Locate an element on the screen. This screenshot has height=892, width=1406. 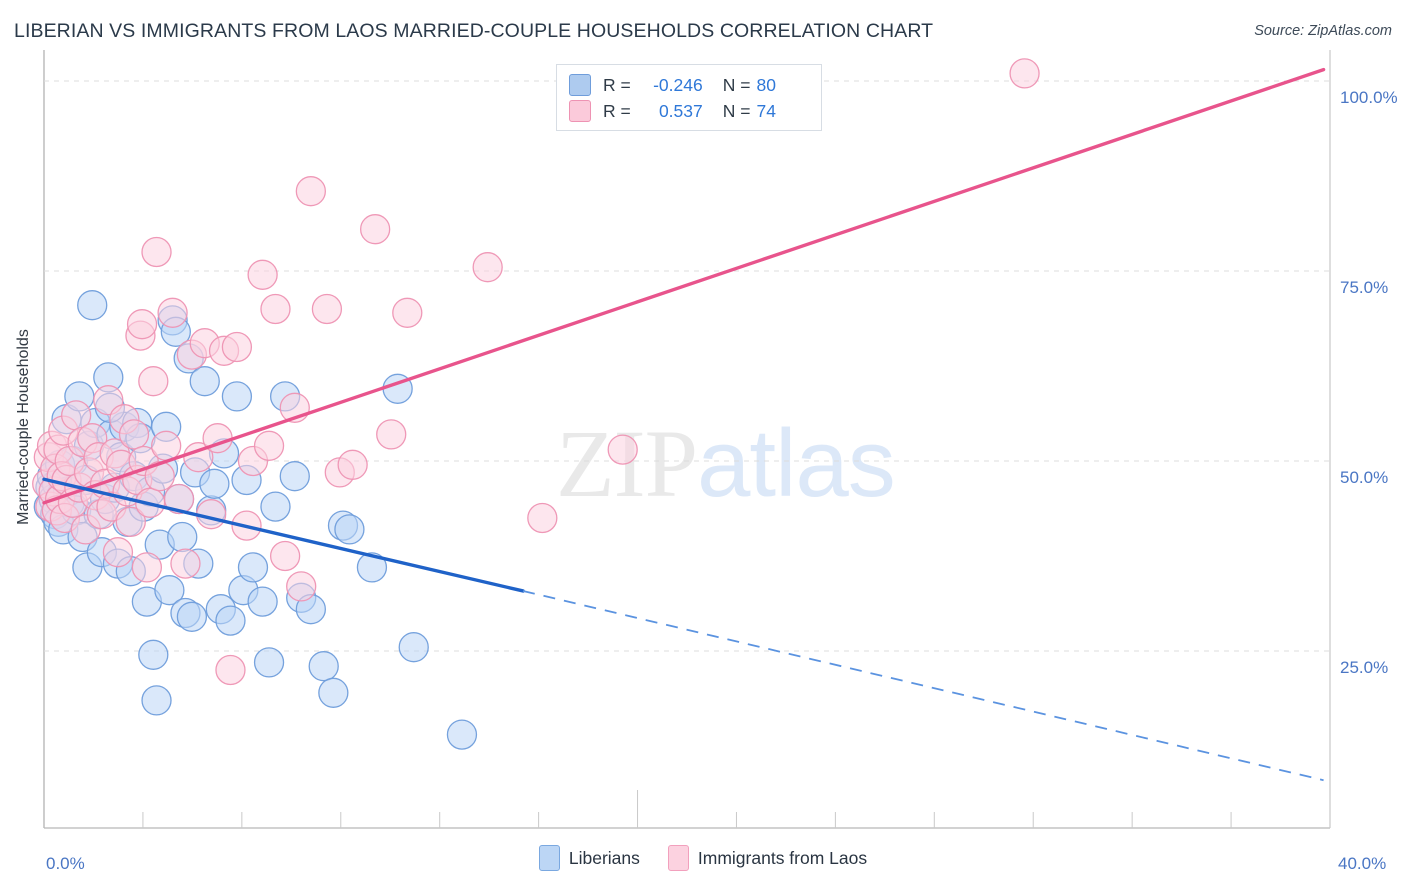
legend-row-liberians: R = -0.246 N = 80 is located at coordinates (689, 85).